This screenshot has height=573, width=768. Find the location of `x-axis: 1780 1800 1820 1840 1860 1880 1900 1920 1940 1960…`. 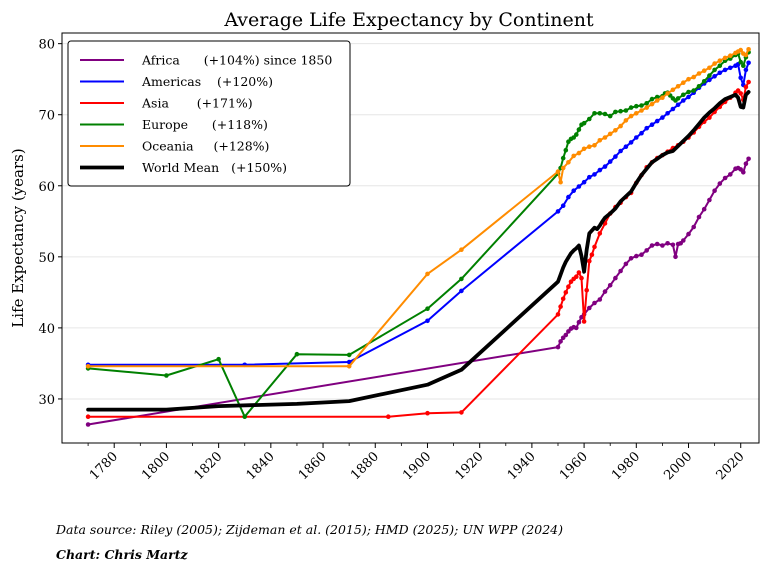

x-axis: 1780 1800 1820 1840 1860 1880 1900 1920 1940 1960… is located at coordinates (417, 463).